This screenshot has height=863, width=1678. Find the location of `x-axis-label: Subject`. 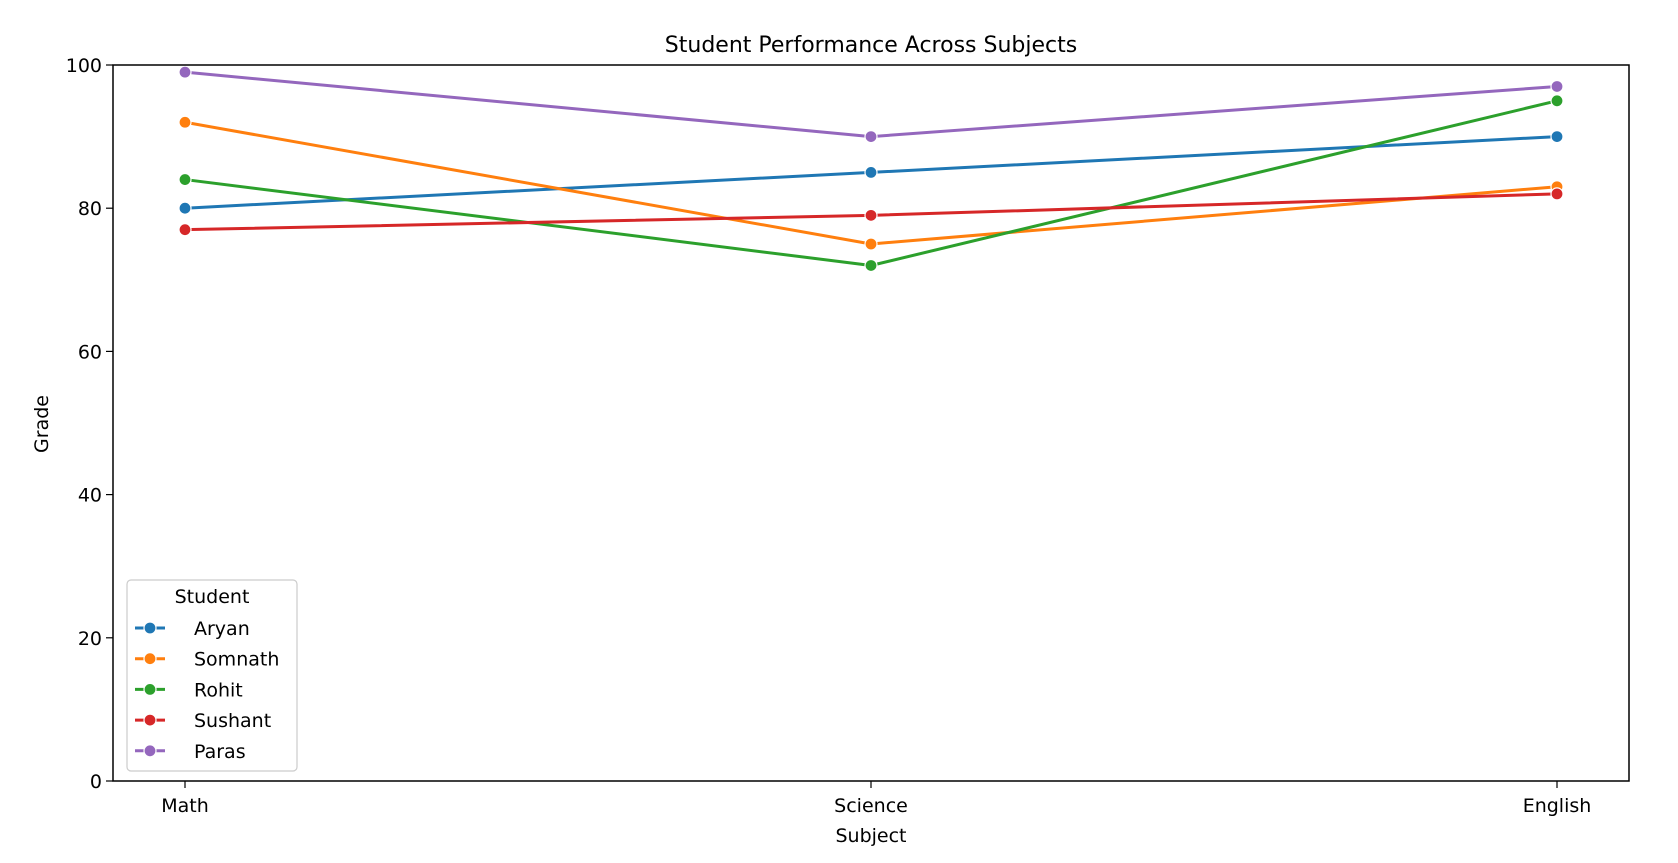

x-axis-label: Subject is located at coordinates (870, 836).